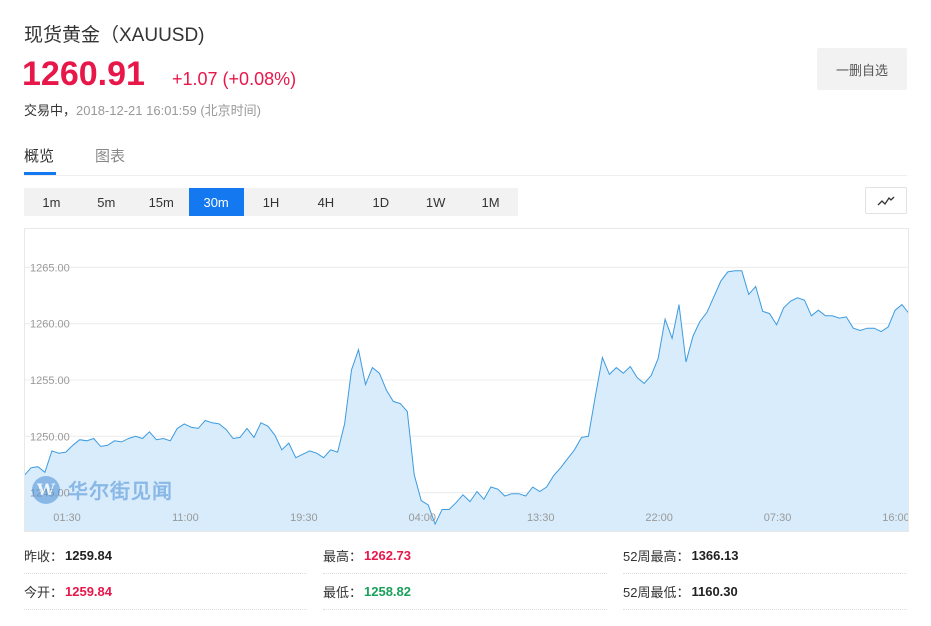 The image size is (931, 626). Describe the element at coordinates (51, 202) in the screenshot. I see `period-1m: 1m` at that location.